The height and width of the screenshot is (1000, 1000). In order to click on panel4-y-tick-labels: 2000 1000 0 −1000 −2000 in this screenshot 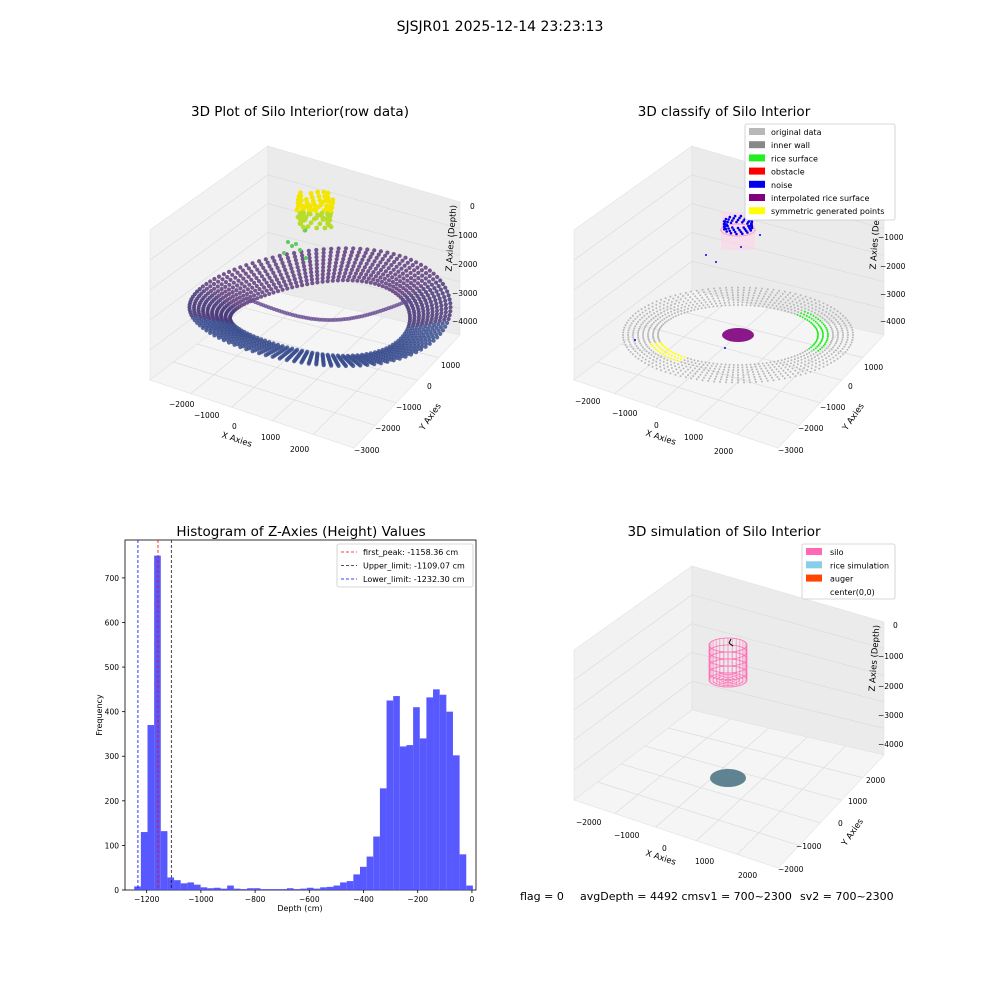, I will do `click(831, 825)`.